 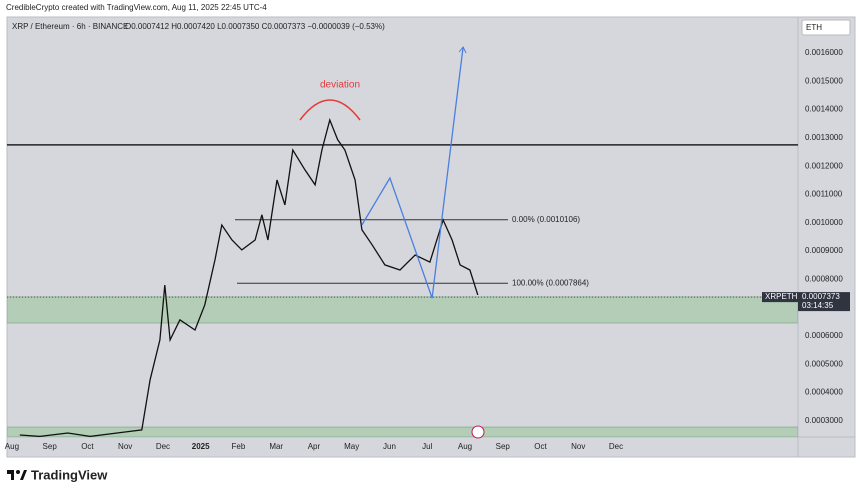 I want to click on event-icon, so click(x=478, y=432).